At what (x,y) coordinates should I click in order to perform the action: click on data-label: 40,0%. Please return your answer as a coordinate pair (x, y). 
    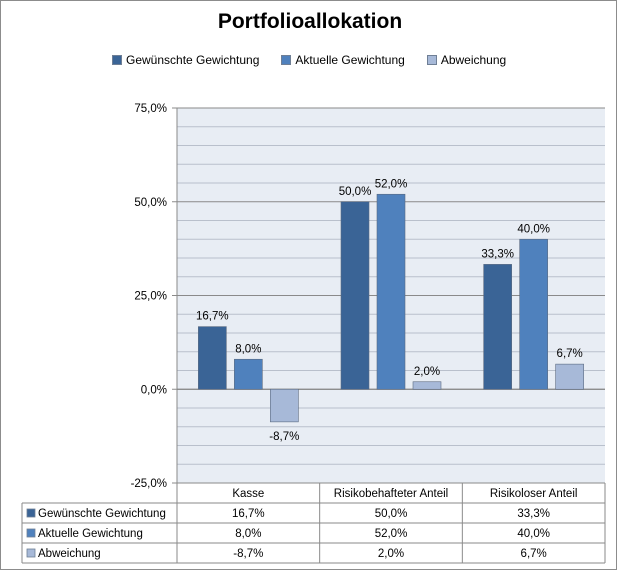
    Looking at the image, I should click on (533, 229).